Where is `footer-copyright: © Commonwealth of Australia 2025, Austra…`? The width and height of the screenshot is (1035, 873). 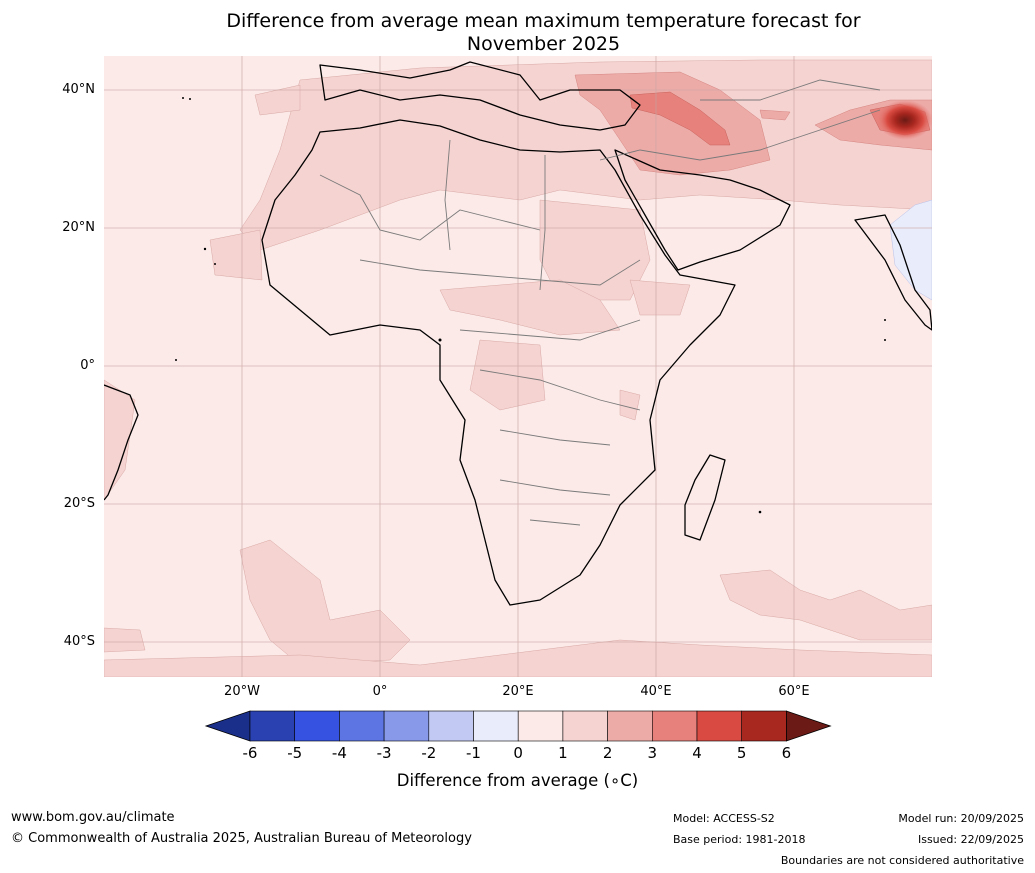 footer-copyright: © Commonwealth of Australia 2025, Austra… is located at coordinates (241, 838).